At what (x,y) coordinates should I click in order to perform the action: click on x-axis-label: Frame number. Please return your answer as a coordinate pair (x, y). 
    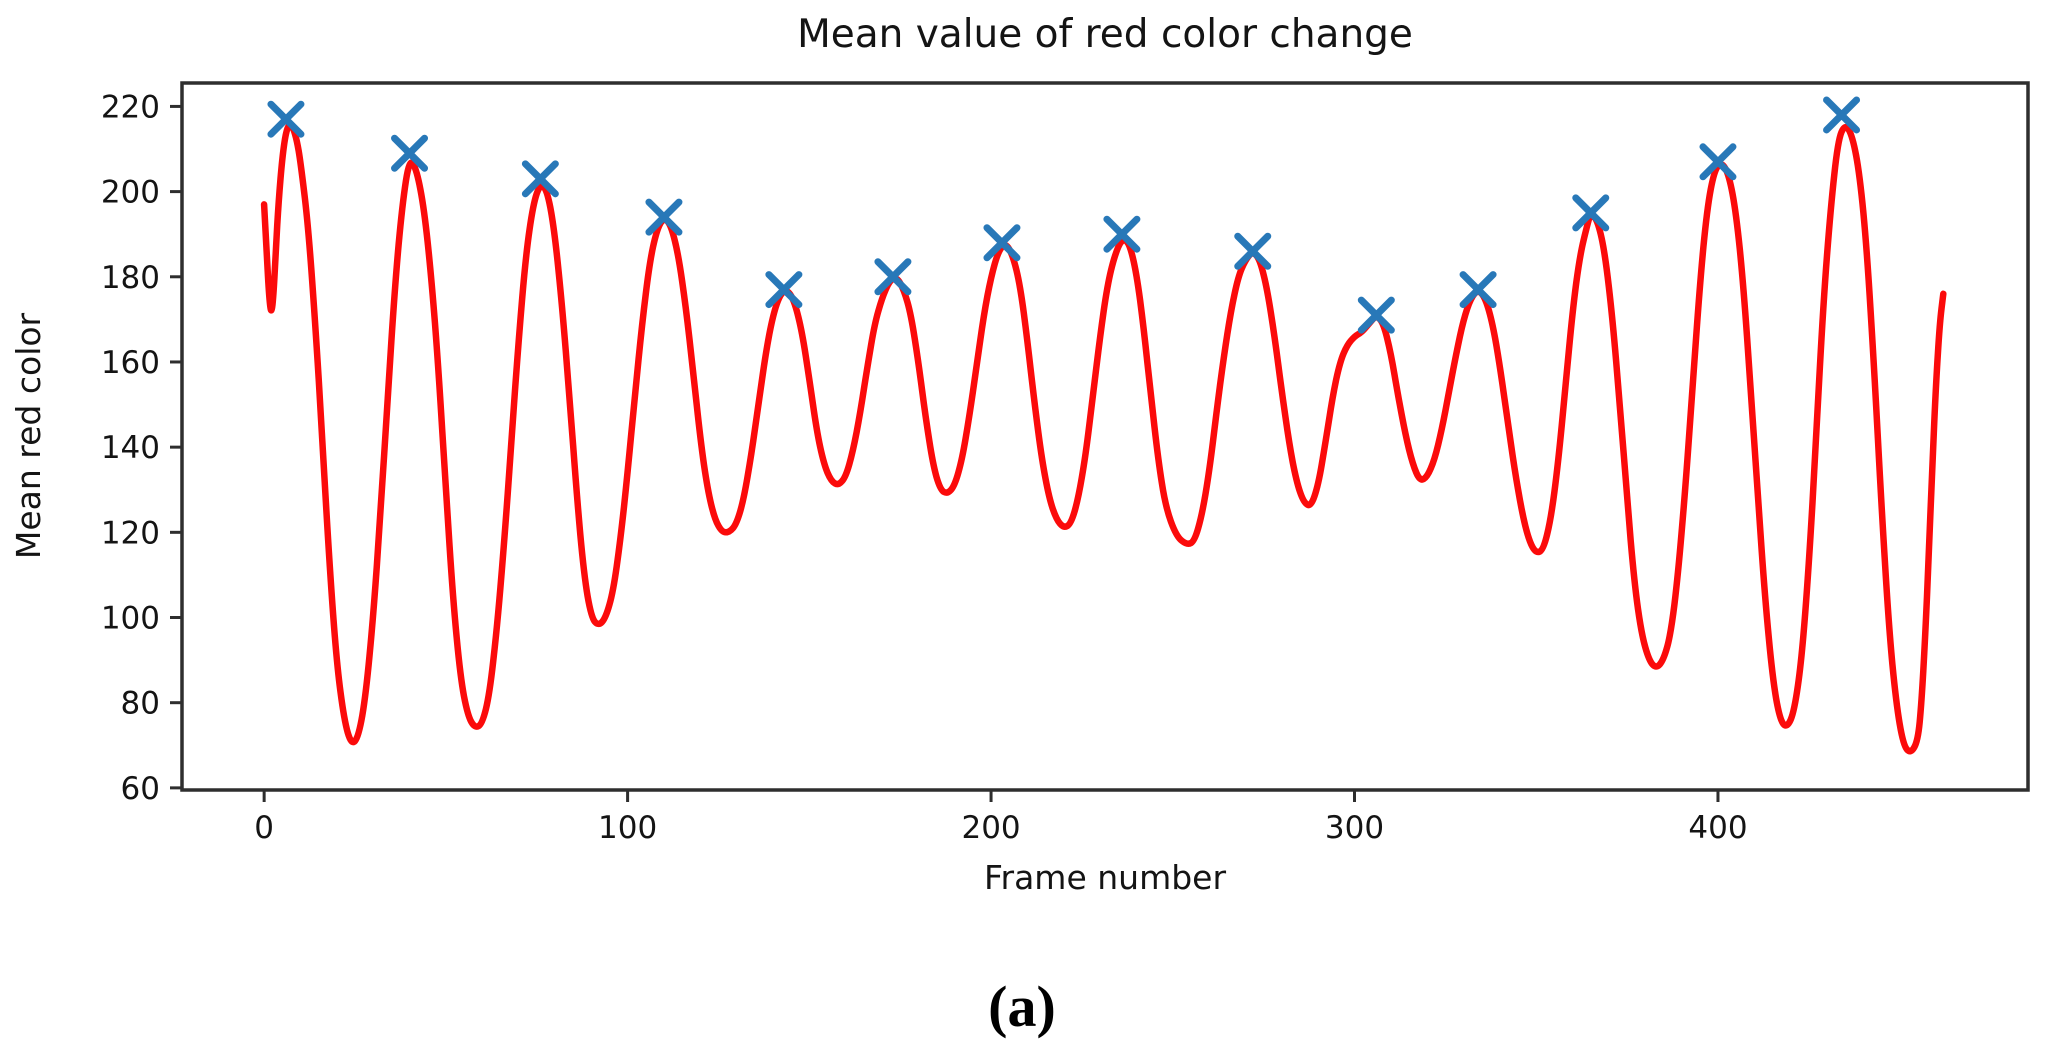
    Looking at the image, I should click on (1105, 877).